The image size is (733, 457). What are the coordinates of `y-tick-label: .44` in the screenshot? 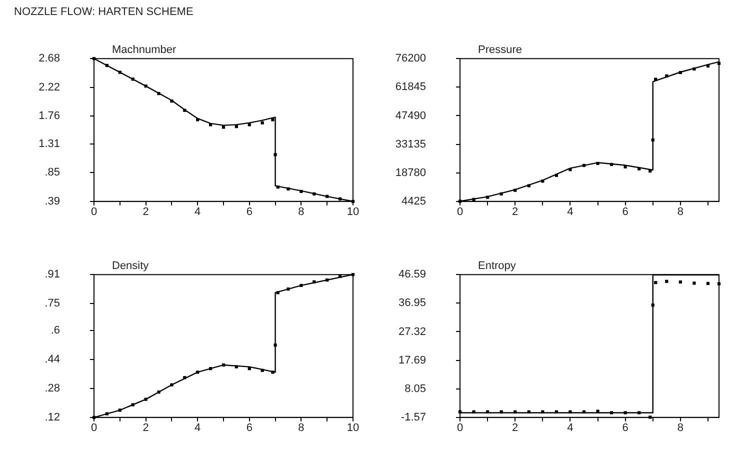 It's located at (52, 360).